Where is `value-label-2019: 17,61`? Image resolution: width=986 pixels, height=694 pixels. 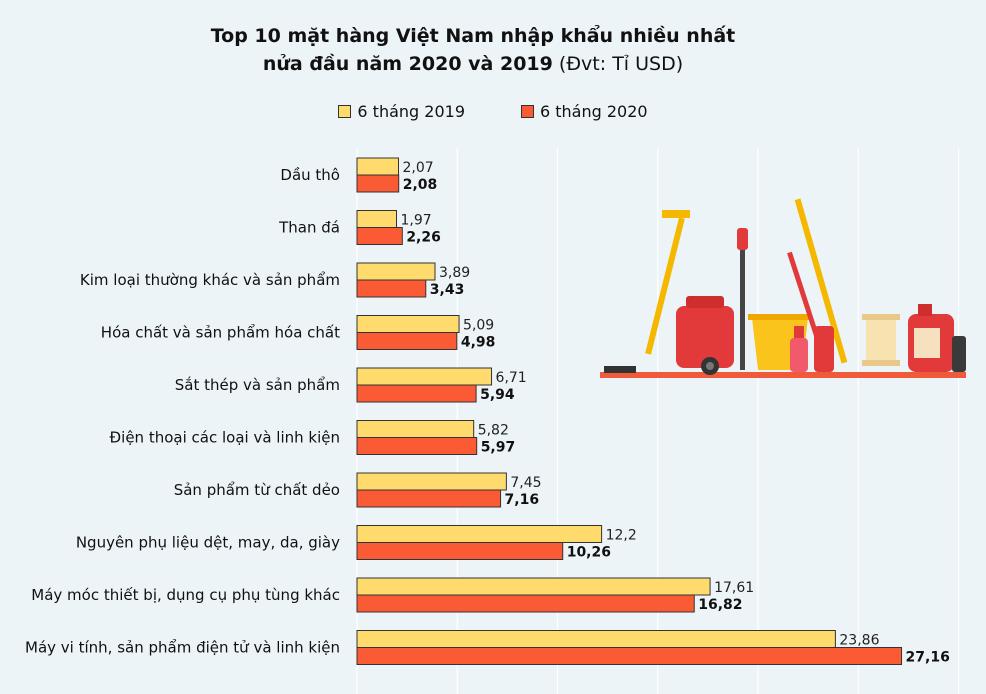
value-label-2019: 17,61 is located at coordinates (734, 588).